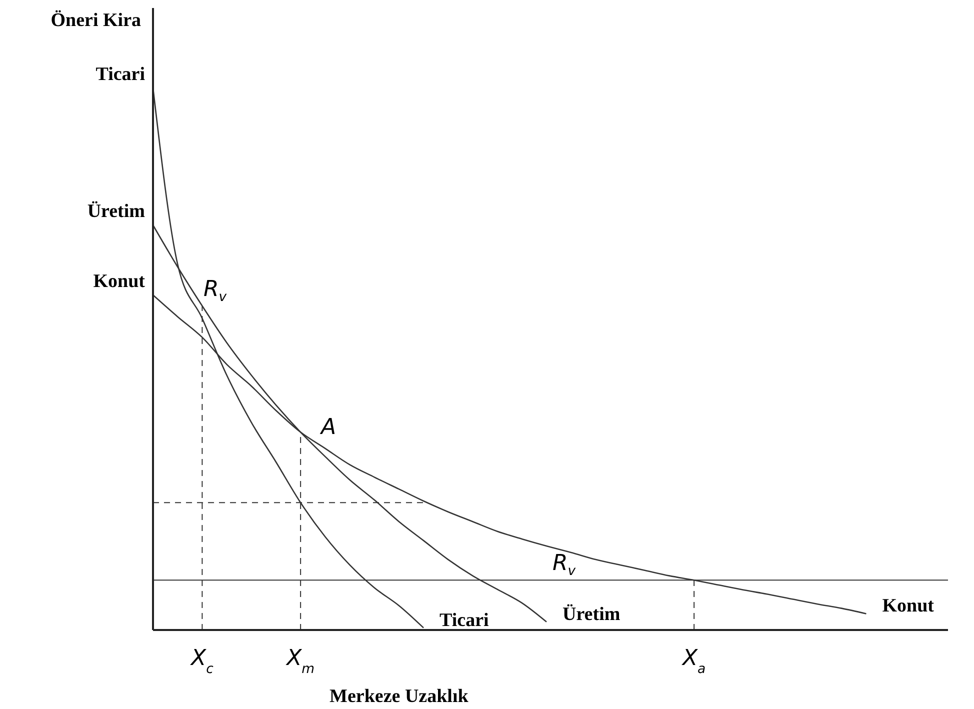 The width and height of the screenshot is (974, 709). I want to click on series-label: Ticari, so click(120, 74).